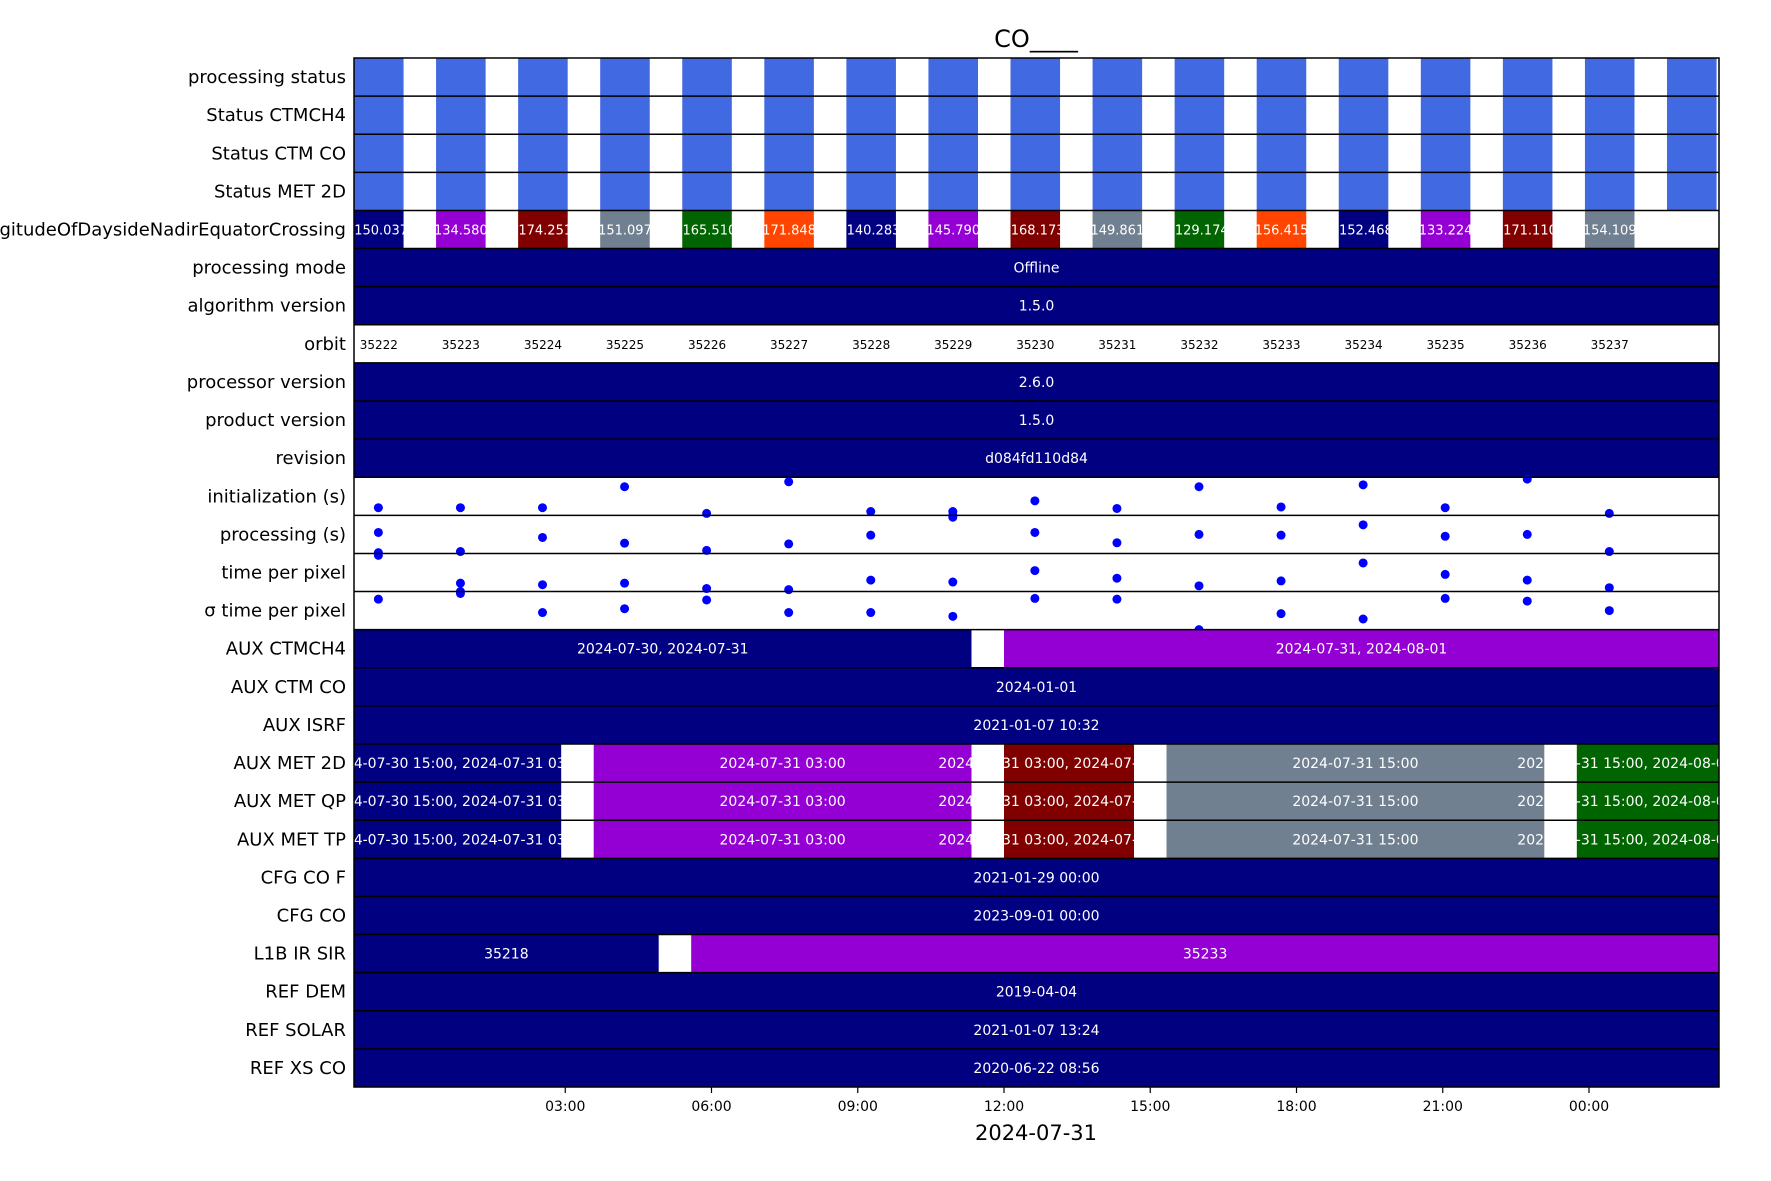 The width and height of the screenshot is (1771, 1181). Describe the element at coordinates (1036, 39) in the screenshot. I see `chart-title: CO____` at that location.